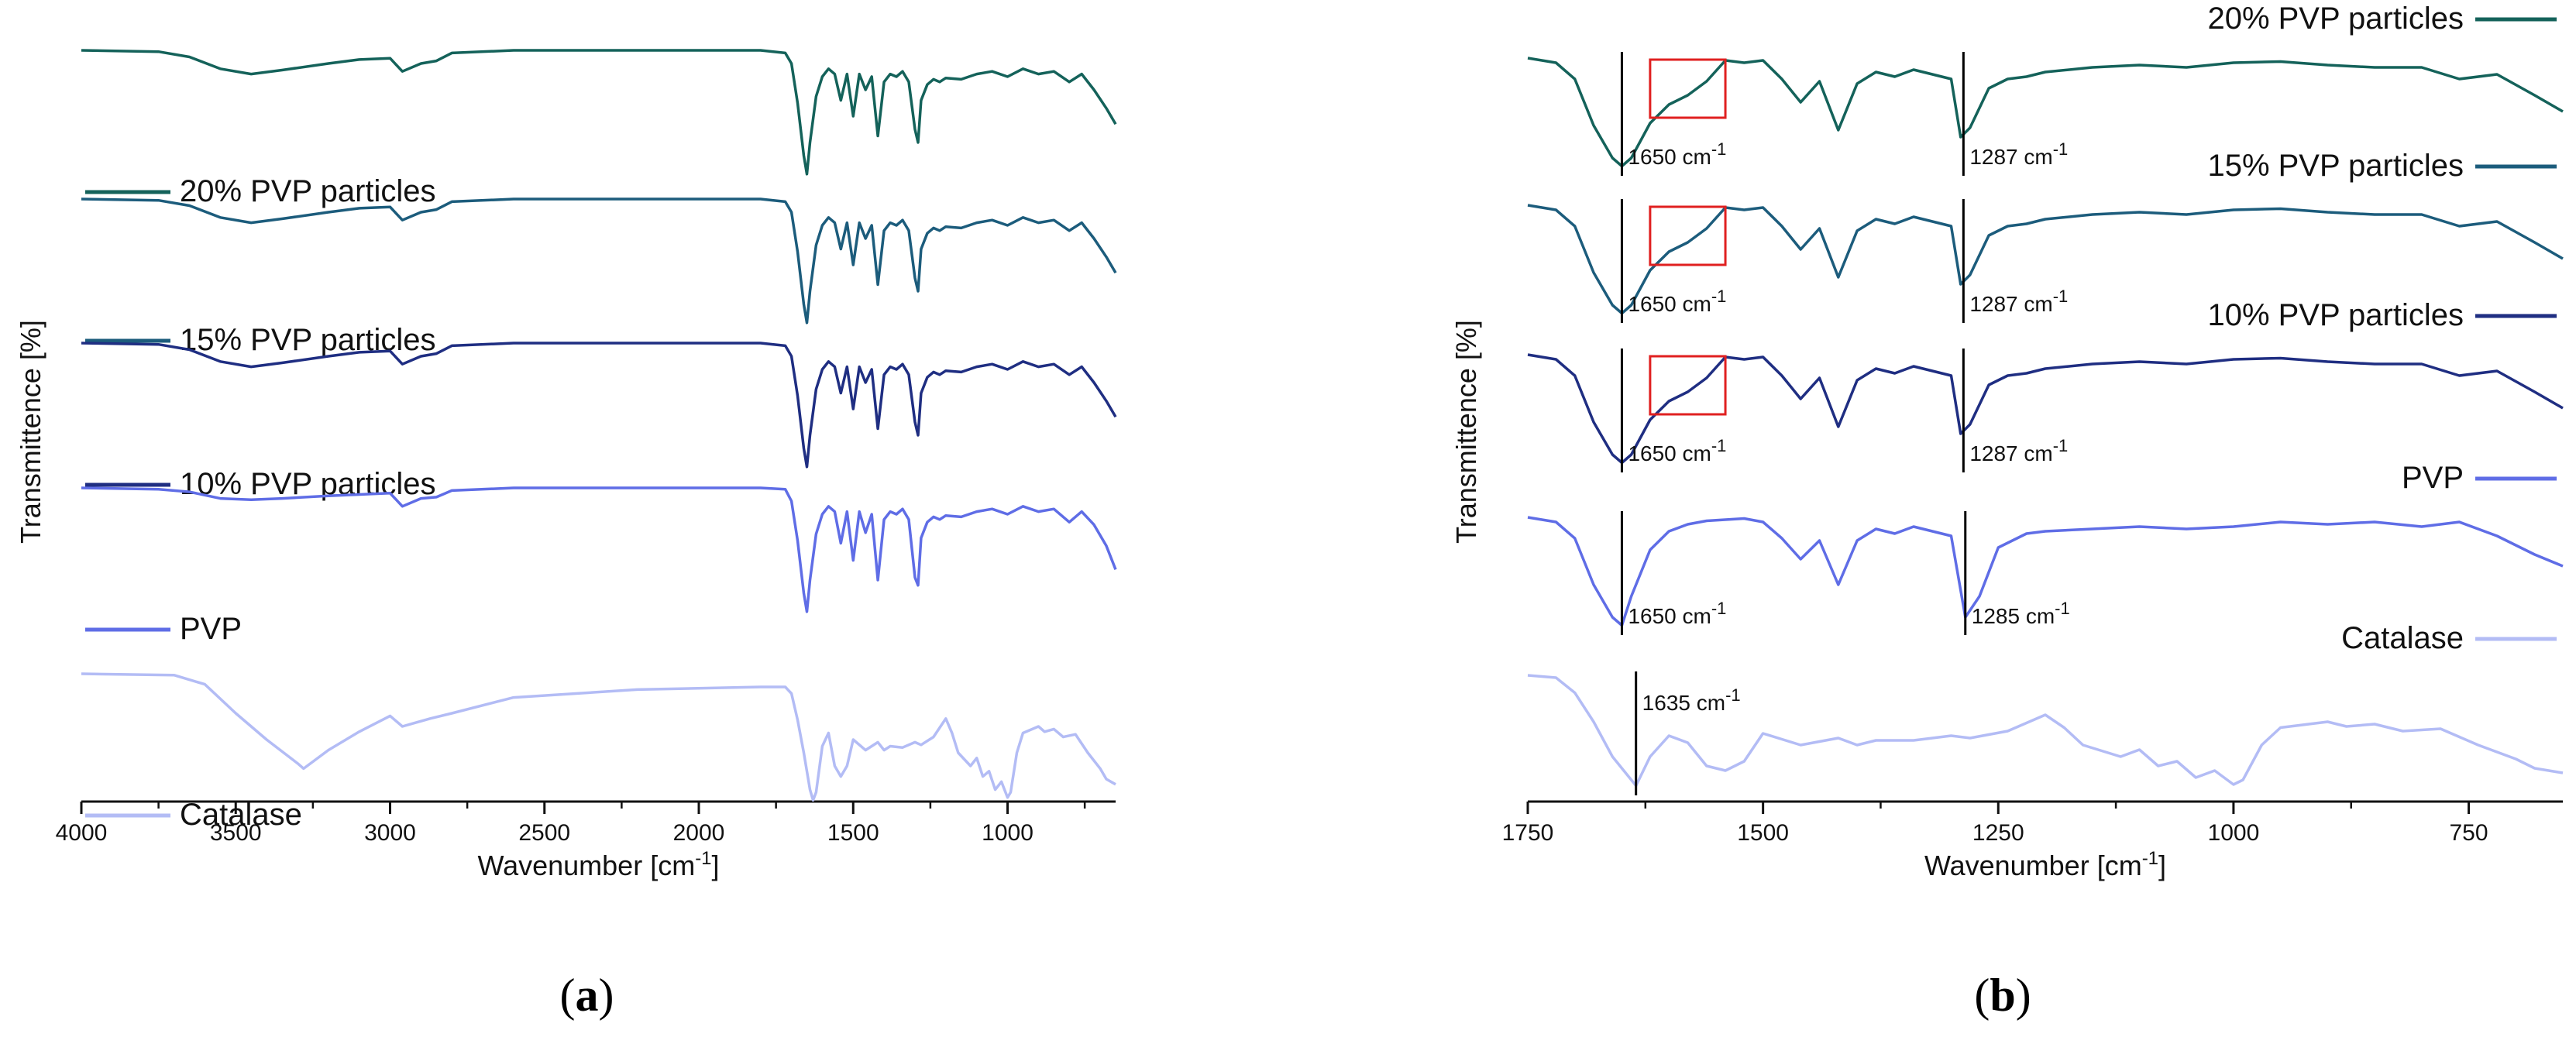 This screenshot has width=2576, height=1037. What do you see at coordinates (2002, 995) in the screenshot?
I see `panel-label: (b)` at bounding box center [2002, 995].